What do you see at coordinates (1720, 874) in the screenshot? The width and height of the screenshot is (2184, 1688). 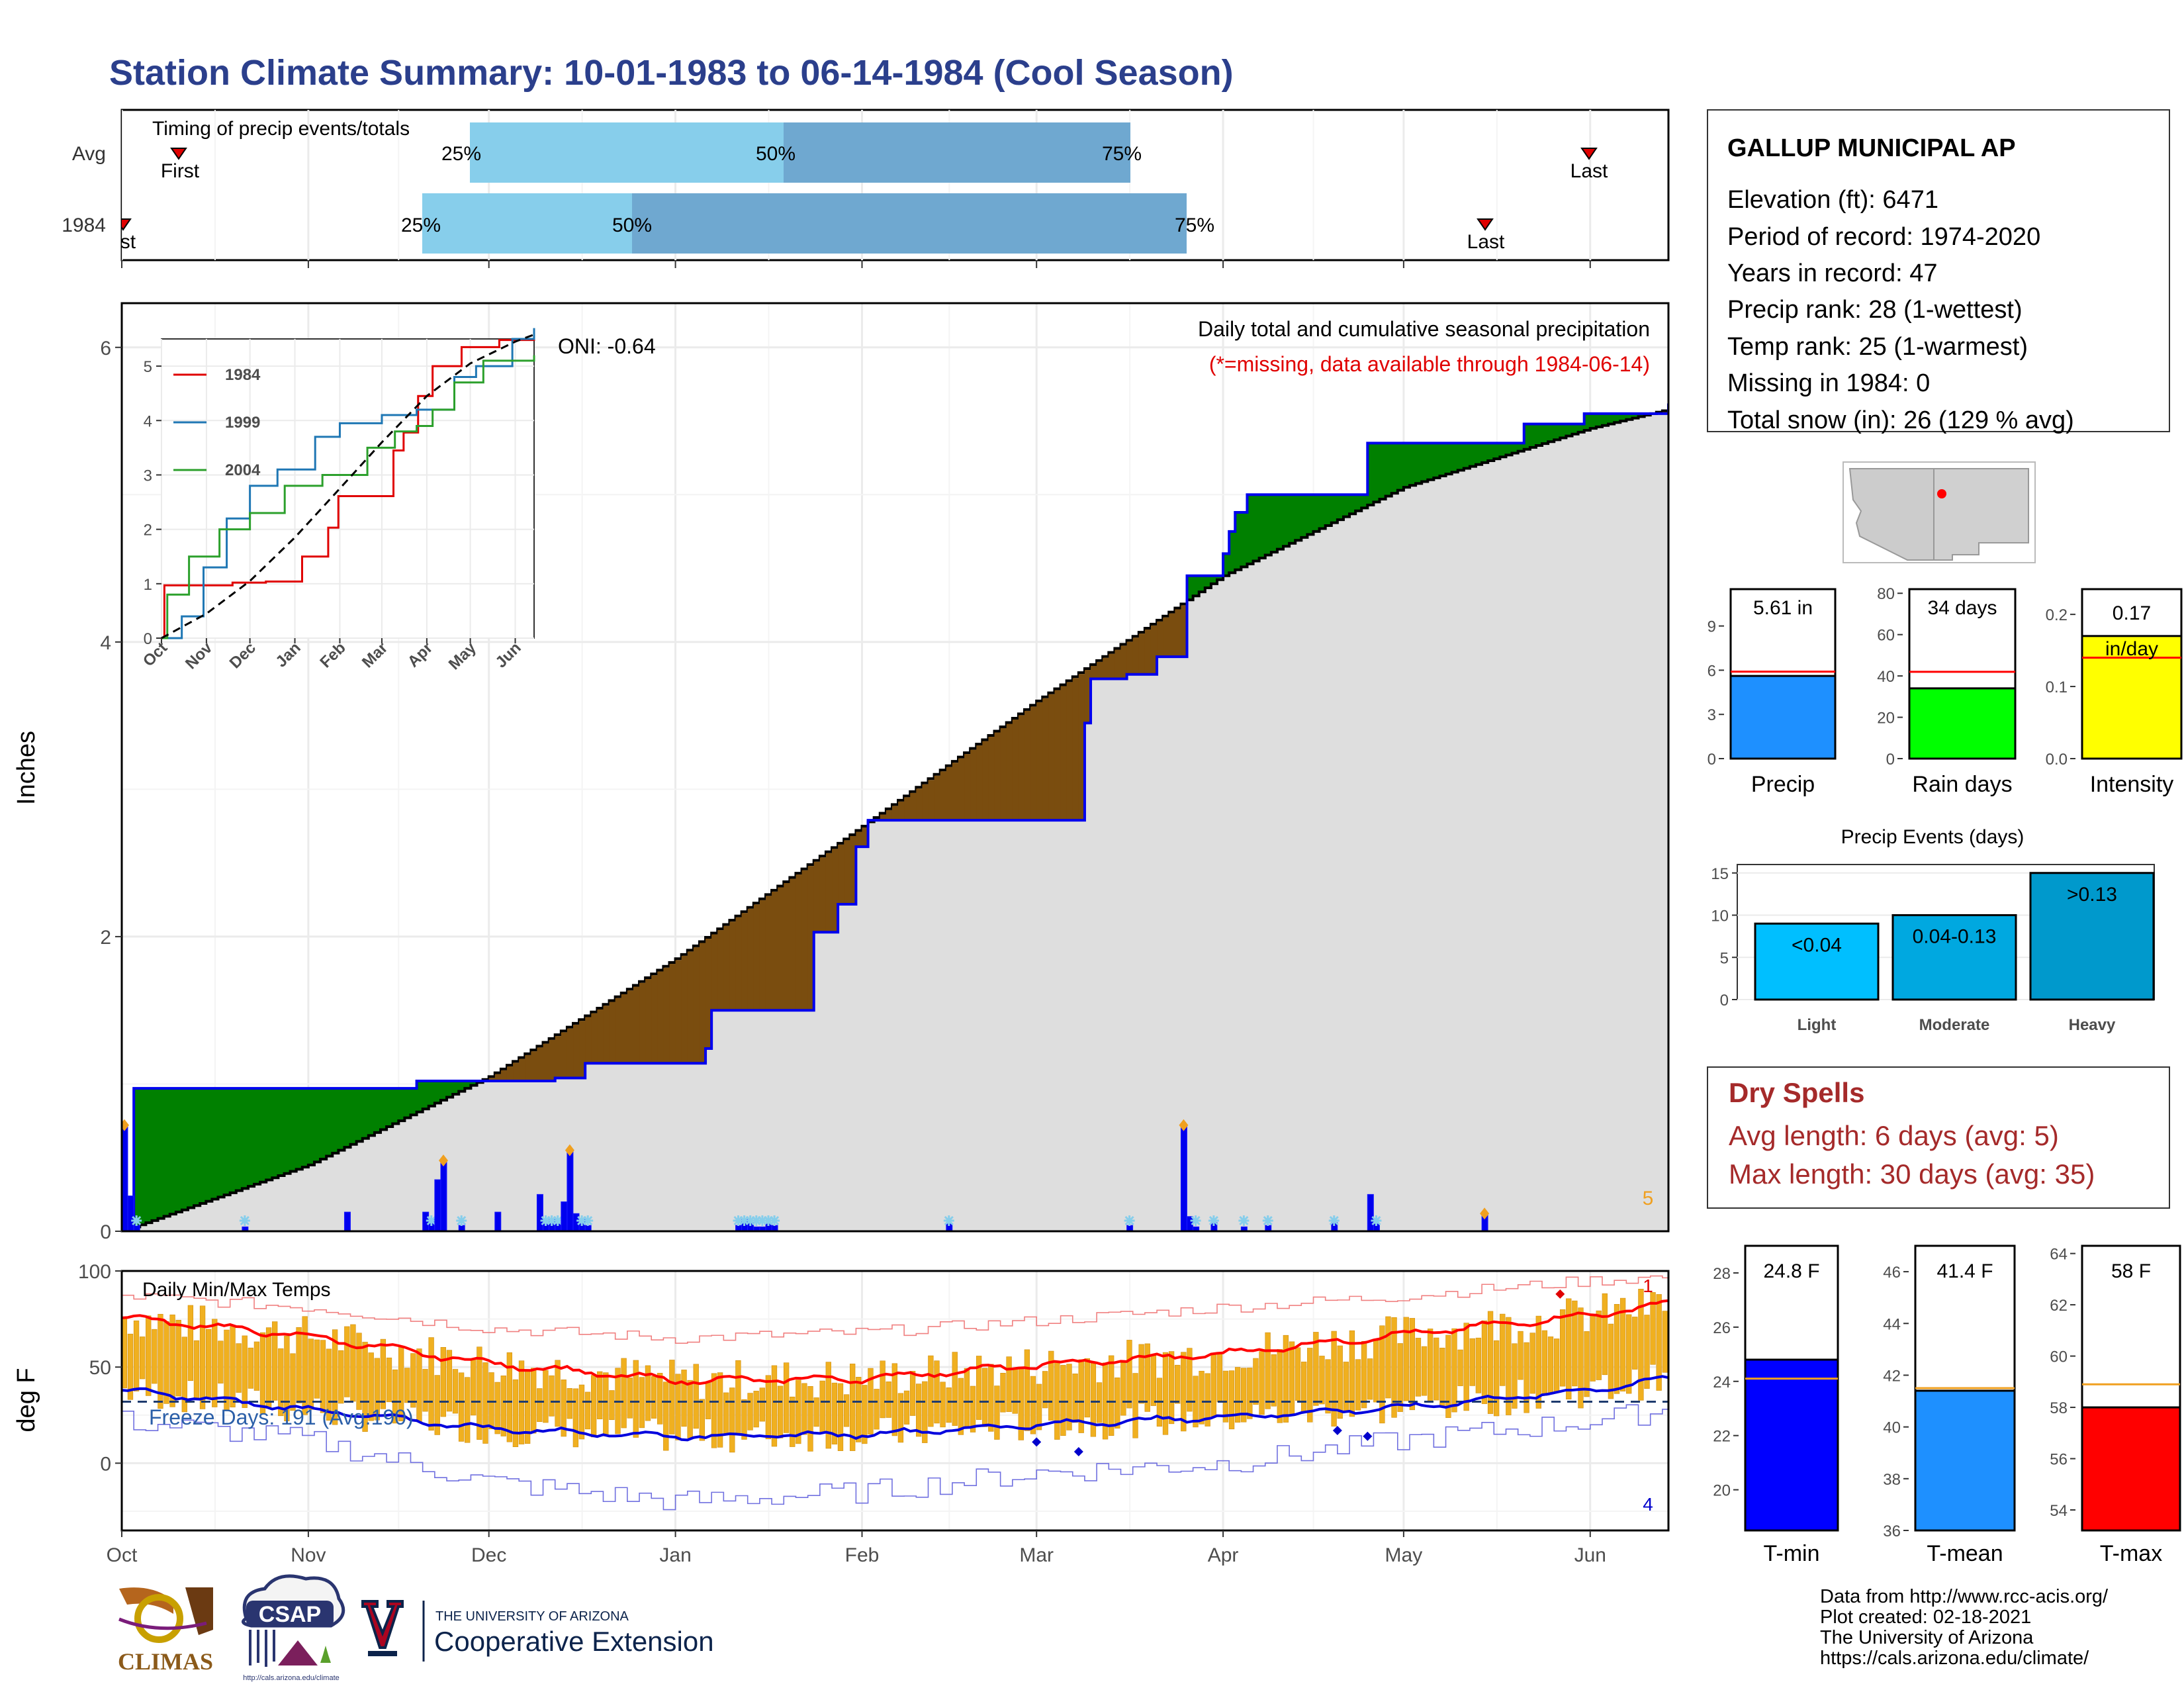 I see `events-ytick-label: 15` at bounding box center [1720, 874].